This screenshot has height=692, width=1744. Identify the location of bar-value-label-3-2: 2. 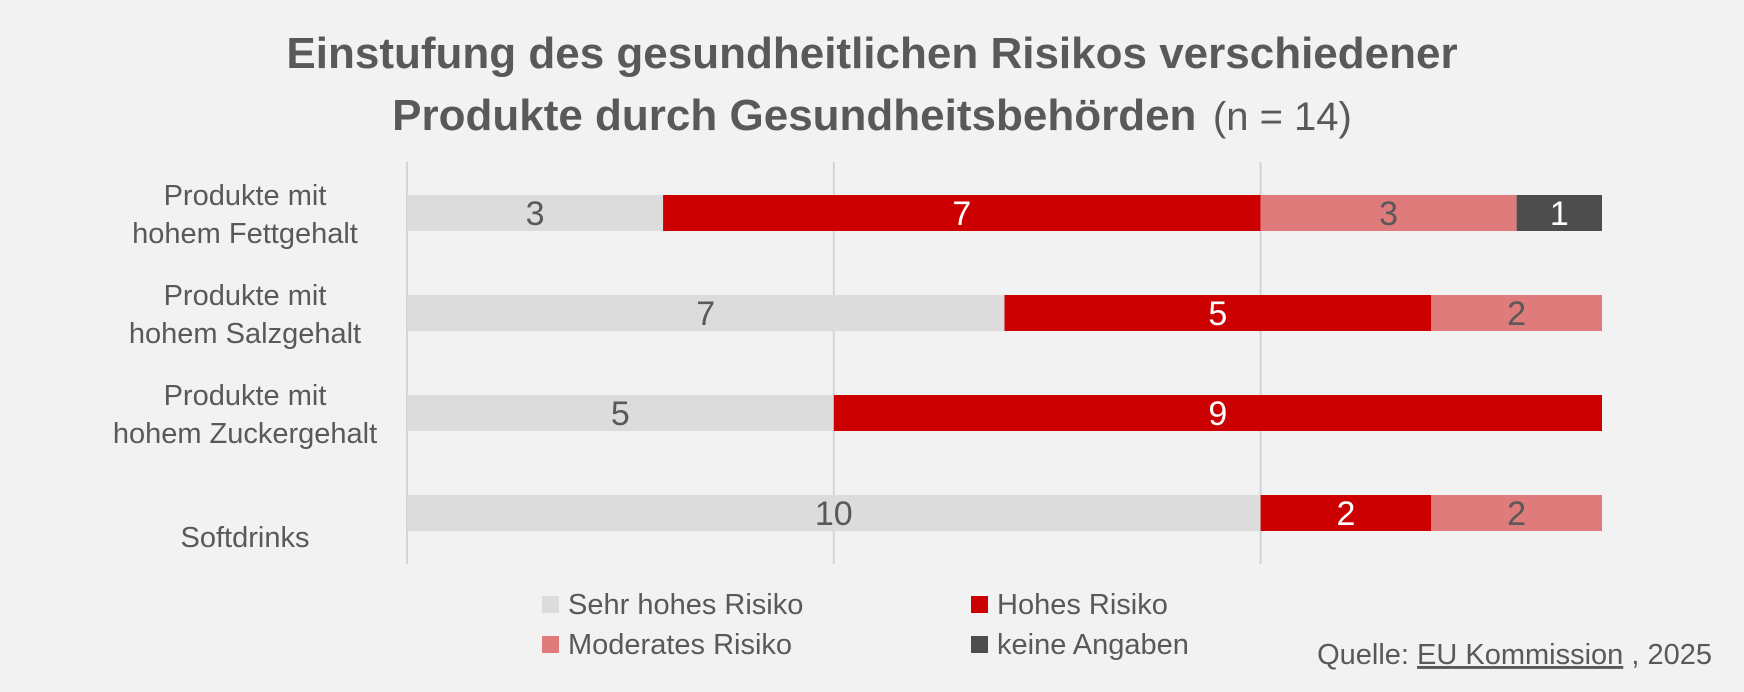
(1516, 514).